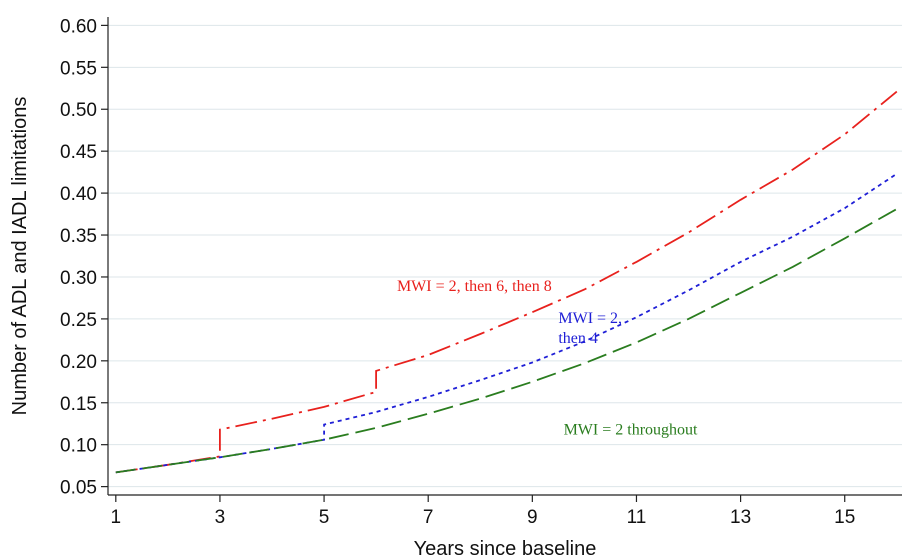 This screenshot has height=558, width=907. I want to click on y-tick-label: 0.15, so click(78, 404).